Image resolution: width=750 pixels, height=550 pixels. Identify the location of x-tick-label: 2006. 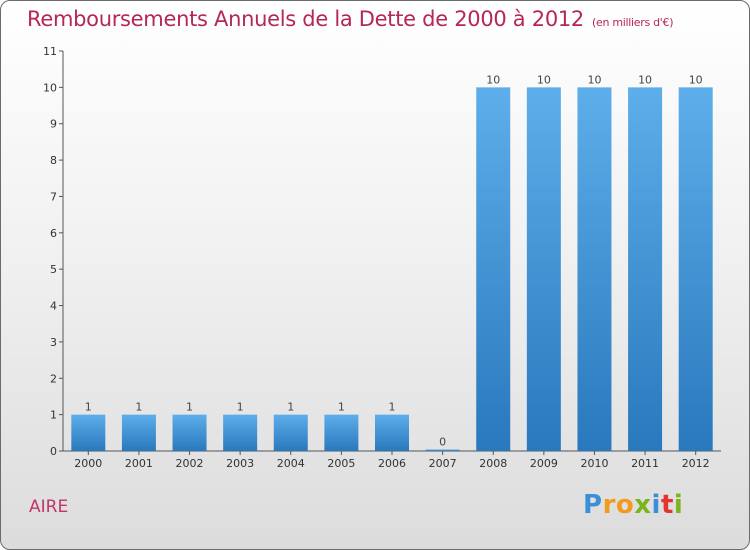
(392, 463).